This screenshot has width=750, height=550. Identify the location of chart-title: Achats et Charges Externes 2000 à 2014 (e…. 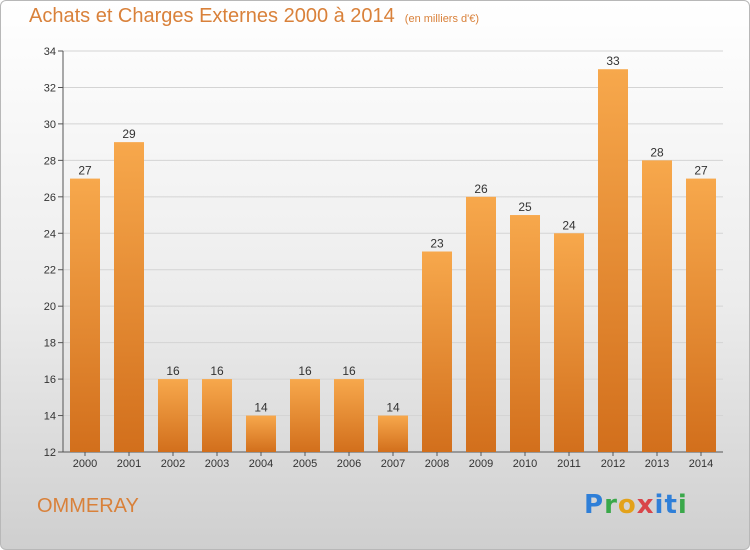
(254, 16).